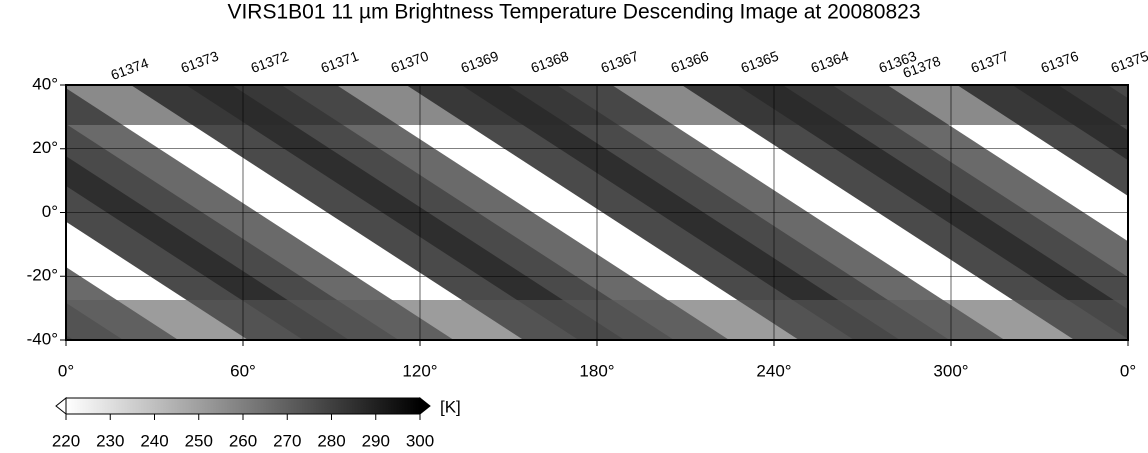 This screenshot has width=1148, height=453. Describe the element at coordinates (425, 406) in the screenshot. I see `colorbar-high-arrow` at that location.